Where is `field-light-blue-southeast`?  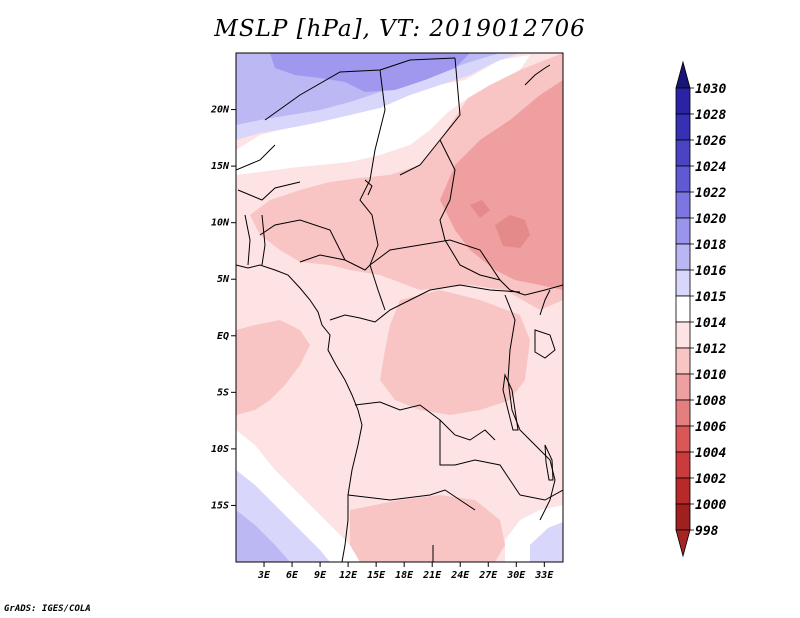
field-light-blue-southeast is located at coordinates (546, 542).